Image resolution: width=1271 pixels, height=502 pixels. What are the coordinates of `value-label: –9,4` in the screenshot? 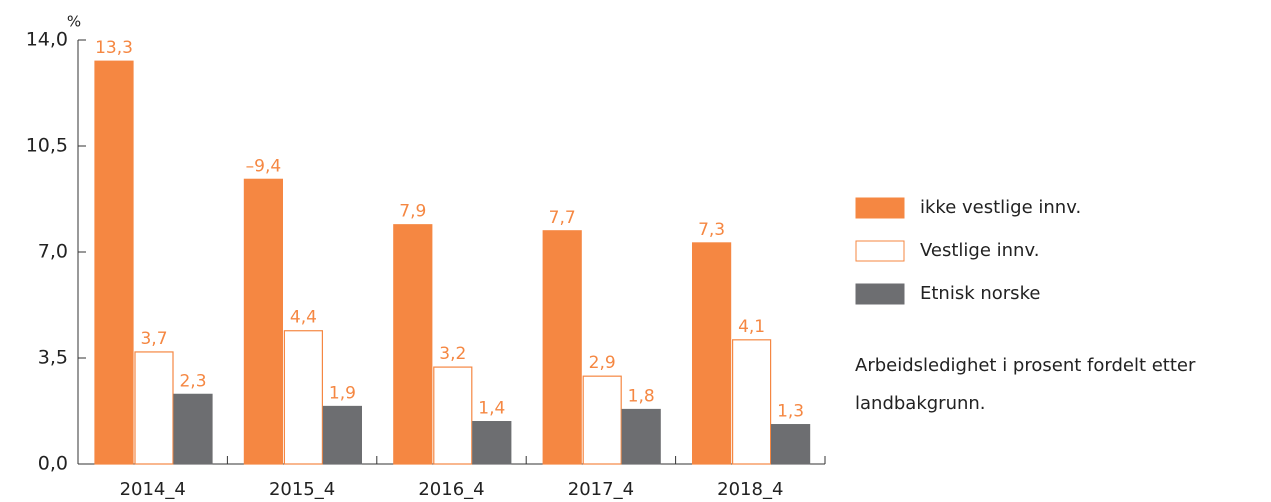 It's located at (264, 166).